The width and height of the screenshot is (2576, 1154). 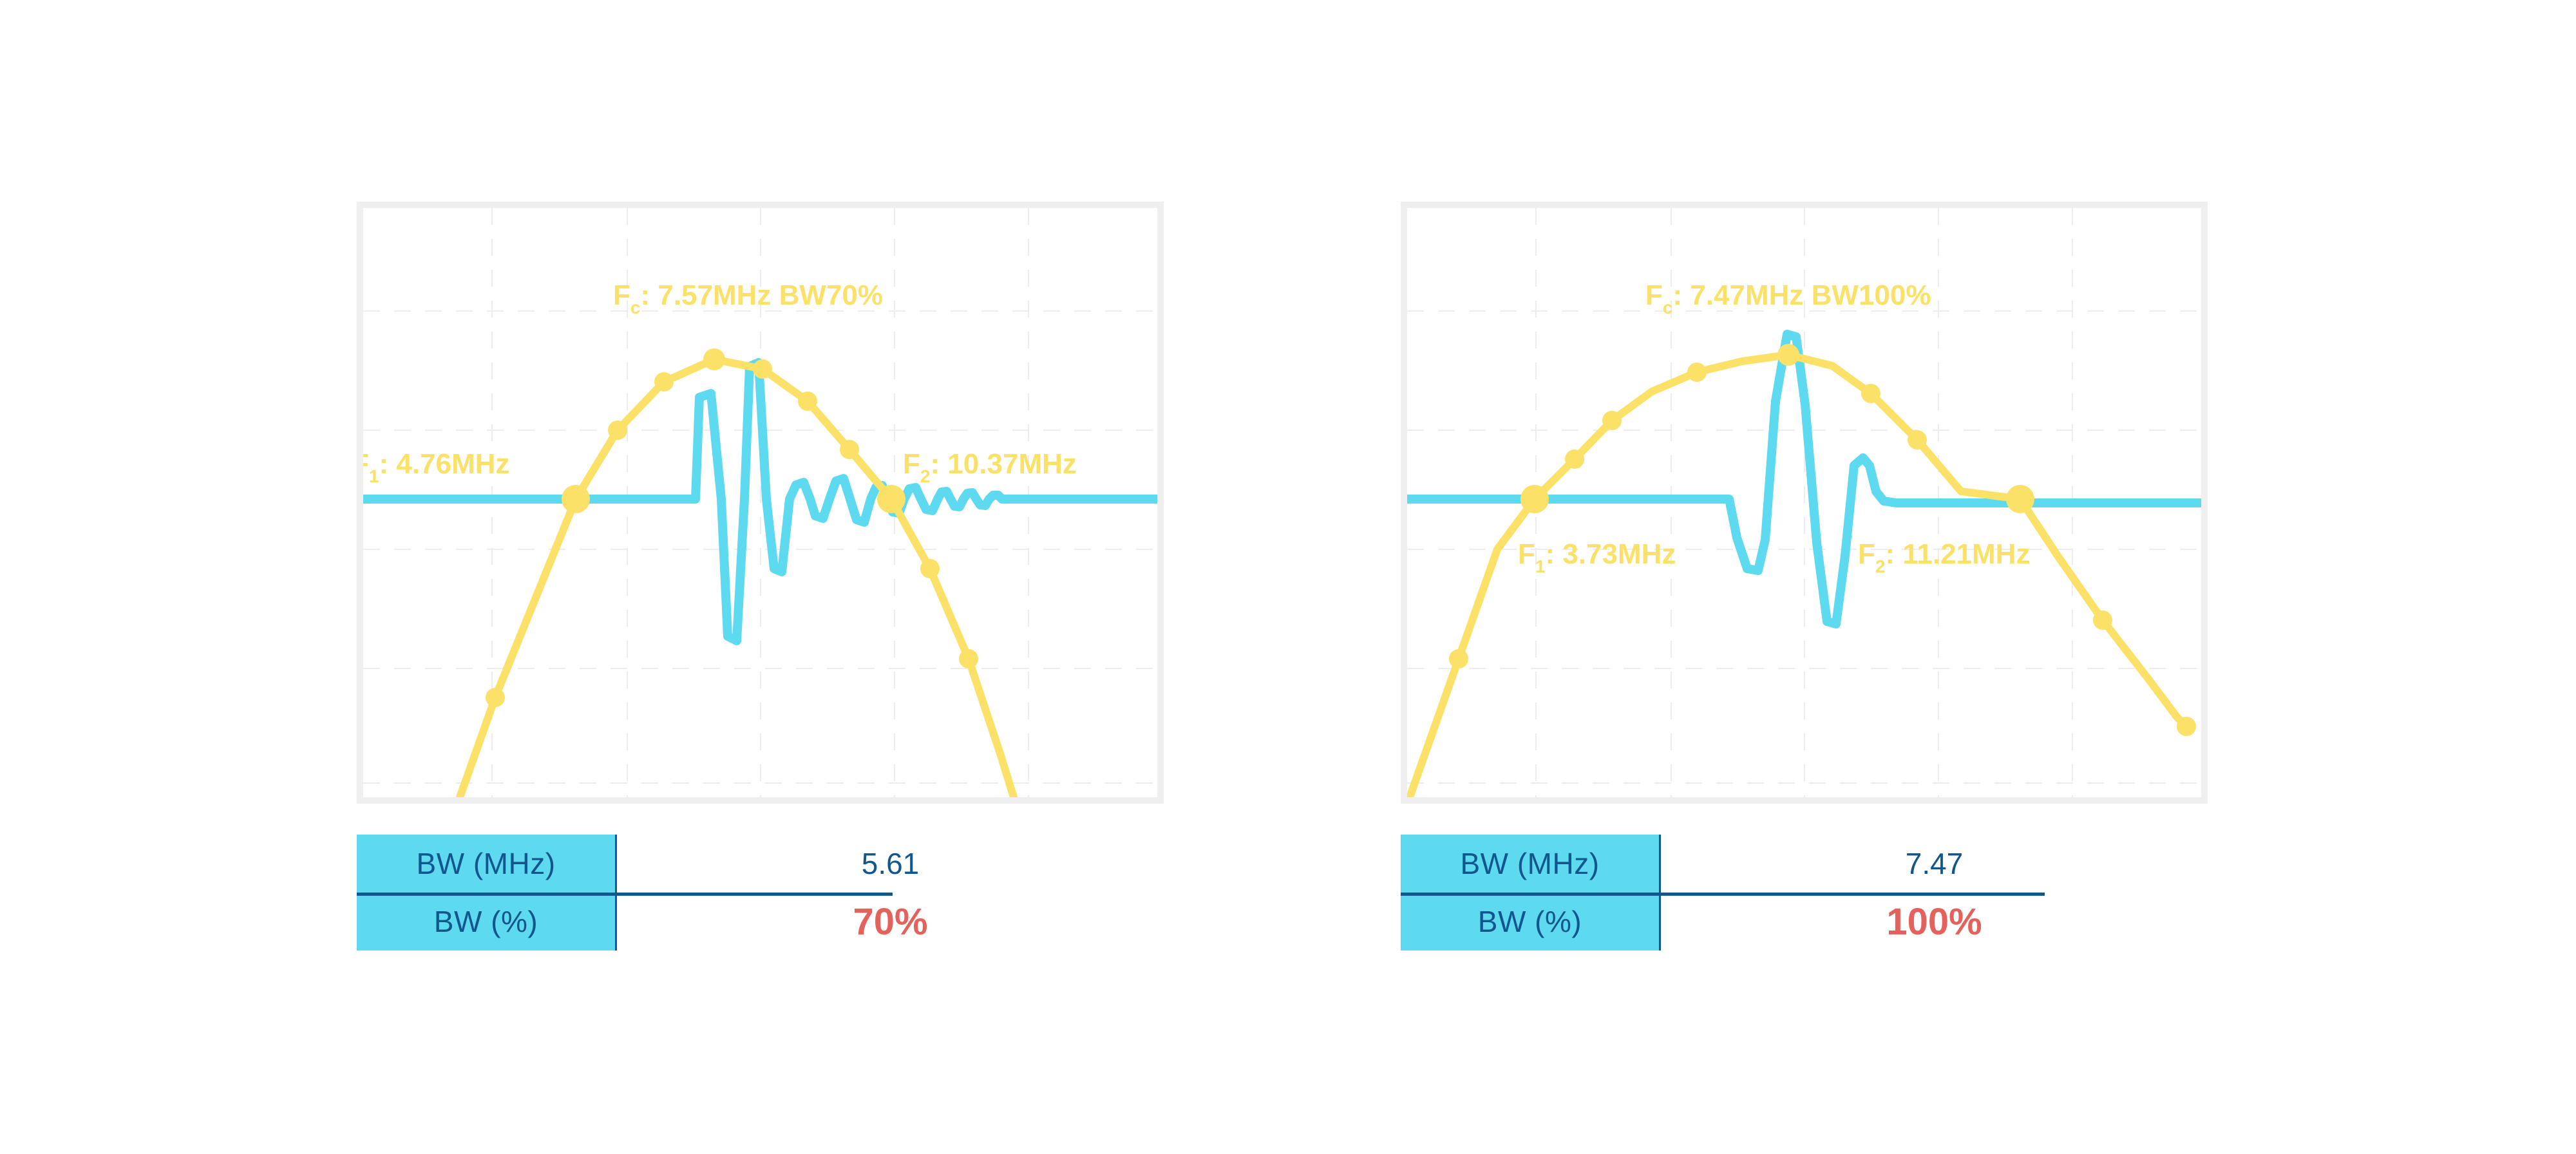 I want to click on f2-annotation-left: F2: 10.37MHz, so click(x=990, y=467).